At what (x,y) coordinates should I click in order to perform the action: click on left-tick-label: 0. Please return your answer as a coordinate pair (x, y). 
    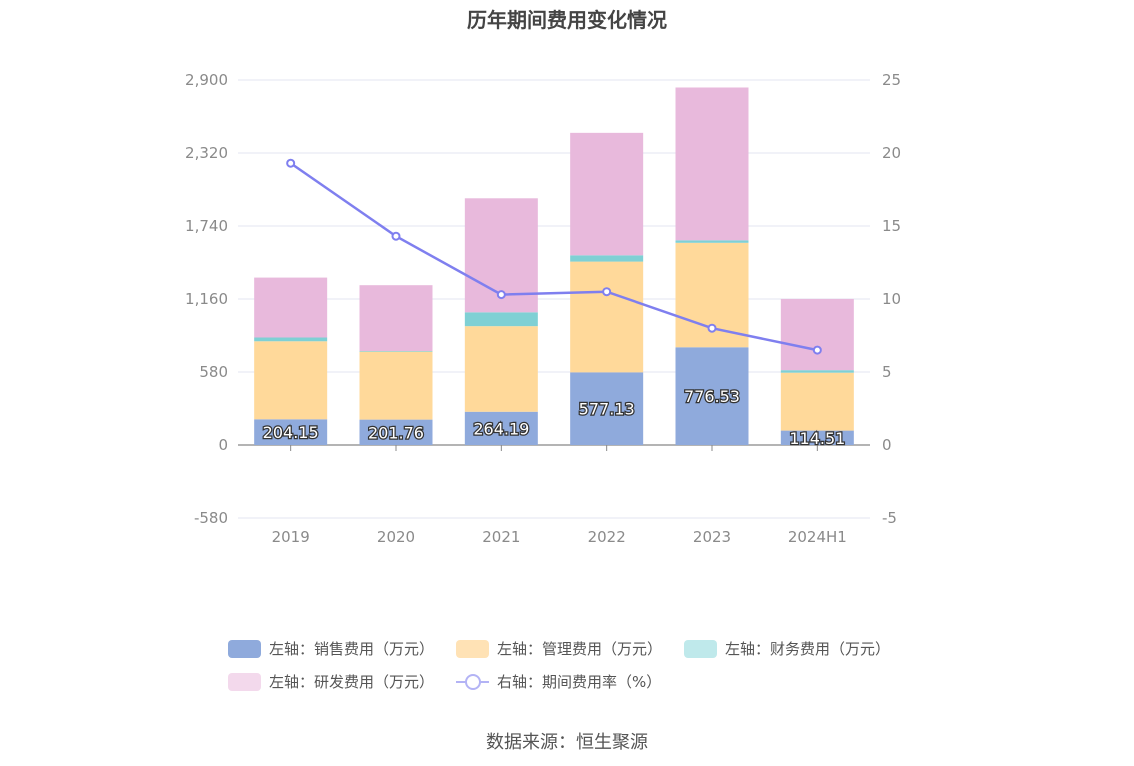
    Looking at the image, I should click on (223, 445).